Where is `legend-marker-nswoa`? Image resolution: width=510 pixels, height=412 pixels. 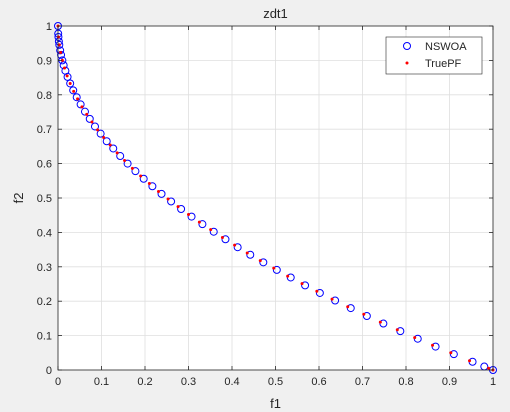
legend-marker-nswoa is located at coordinates (407, 46).